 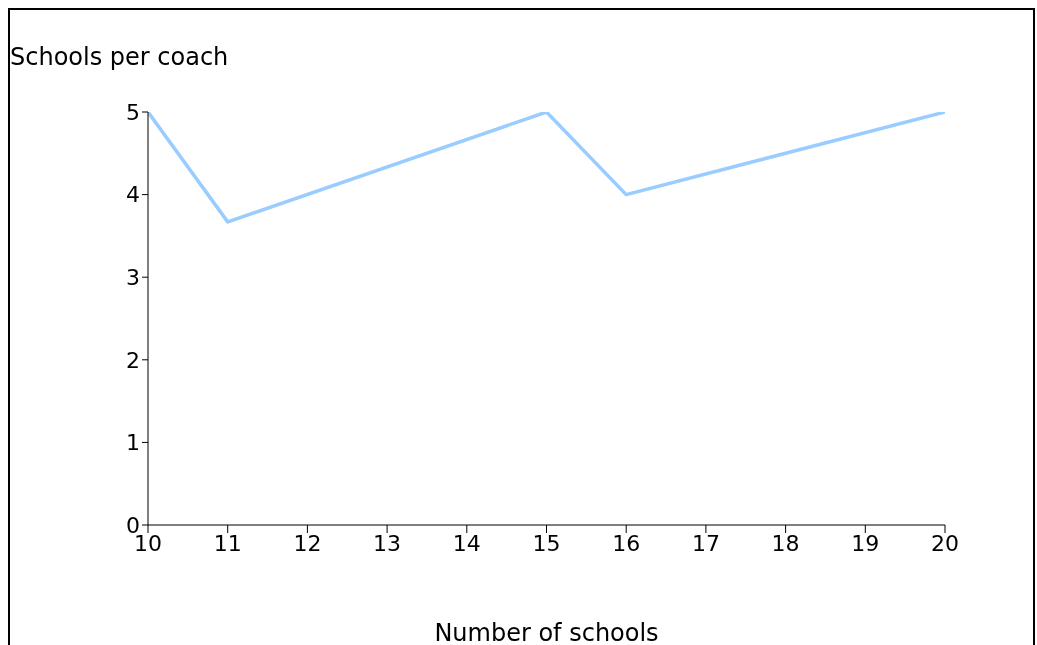 I want to click on x-tick-label: 20, so click(x=945, y=543).